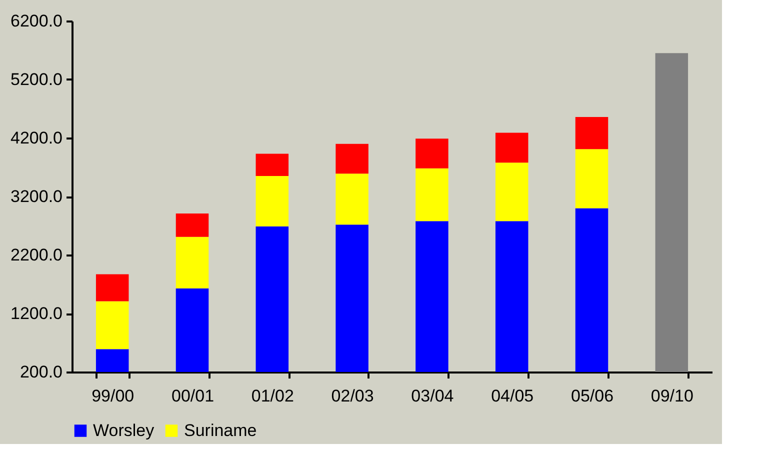 Image resolution: width=777 pixels, height=462 pixels. I want to click on x-tick-label: 05/06, so click(592, 396).